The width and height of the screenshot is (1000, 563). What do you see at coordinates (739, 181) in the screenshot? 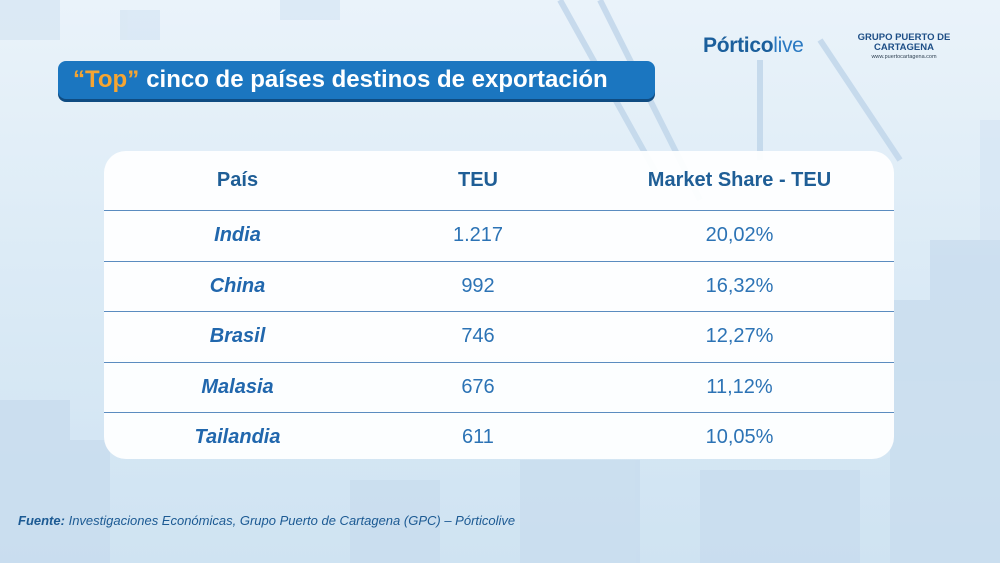
I see `column-header-market-share: Market Share - TEU` at bounding box center [739, 181].